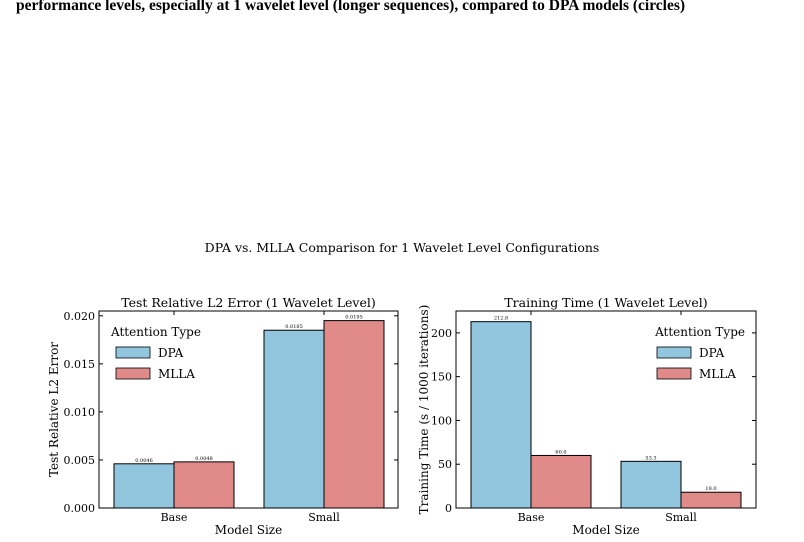 The image size is (804, 542). I want to click on data-label: 0.0048, so click(204, 459).